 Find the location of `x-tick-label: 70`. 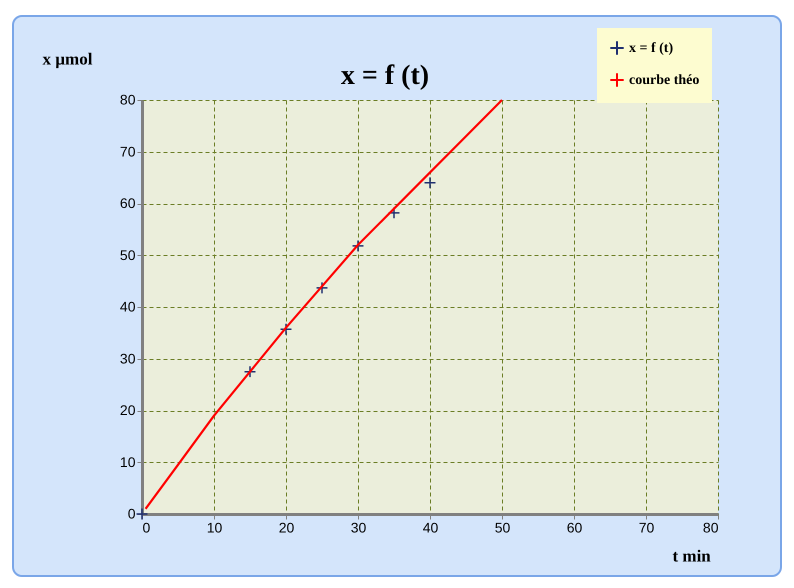

x-tick-label: 70 is located at coordinates (646, 528).